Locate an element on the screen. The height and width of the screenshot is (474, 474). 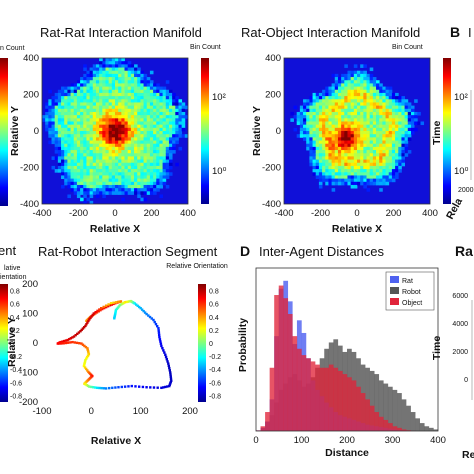
left-bottom-colorbar-ticks: 0.80.60.40.20-0.2-0.4-0.6-0.8 is located at coordinates (16, 345).